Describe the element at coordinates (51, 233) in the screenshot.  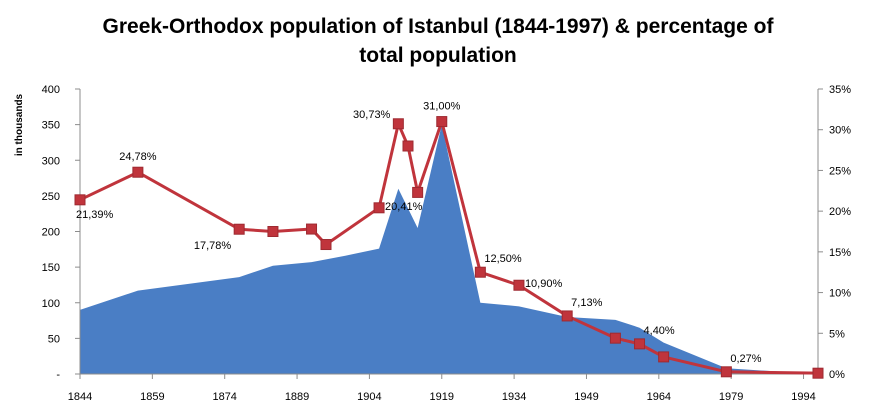
I see `y-tick-label-left: 200` at that location.